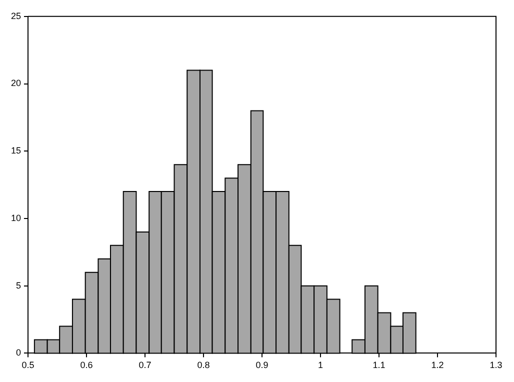 The height and width of the screenshot is (382, 514). I want to click on x-tick-label: 0.7, so click(145, 365).